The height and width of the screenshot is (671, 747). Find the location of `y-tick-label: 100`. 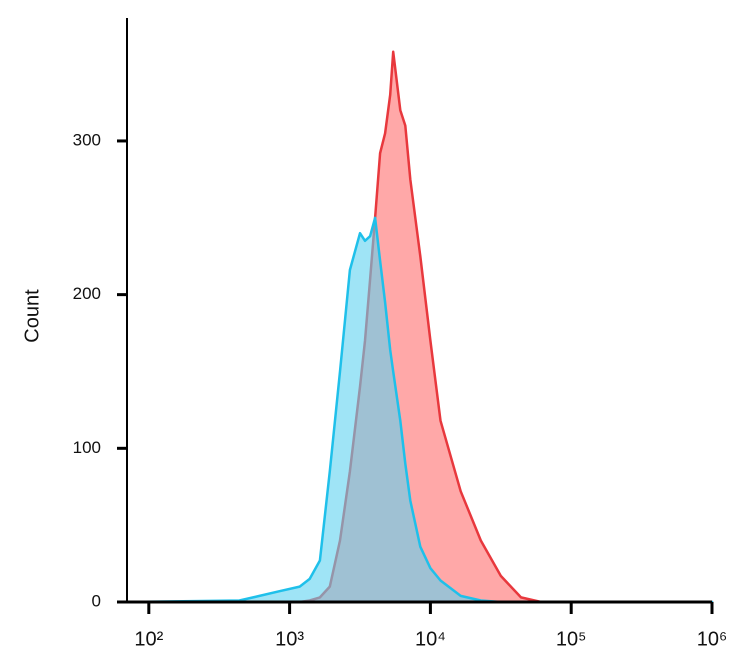

y-tick-label: 100 is located at coordinates (87, 447).